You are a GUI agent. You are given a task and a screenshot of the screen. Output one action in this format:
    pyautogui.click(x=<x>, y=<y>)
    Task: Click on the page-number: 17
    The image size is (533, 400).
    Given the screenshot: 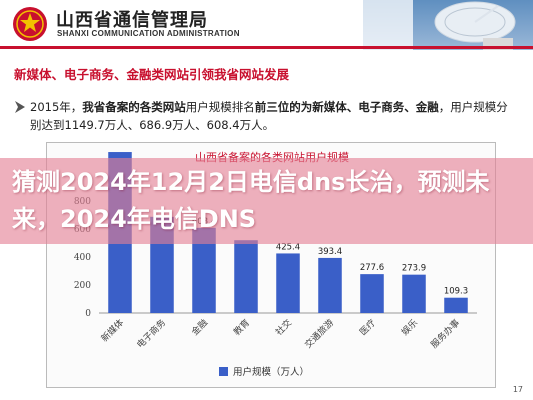 What is the action you would take?
    pyautogui.click(x=517, y=389)
    